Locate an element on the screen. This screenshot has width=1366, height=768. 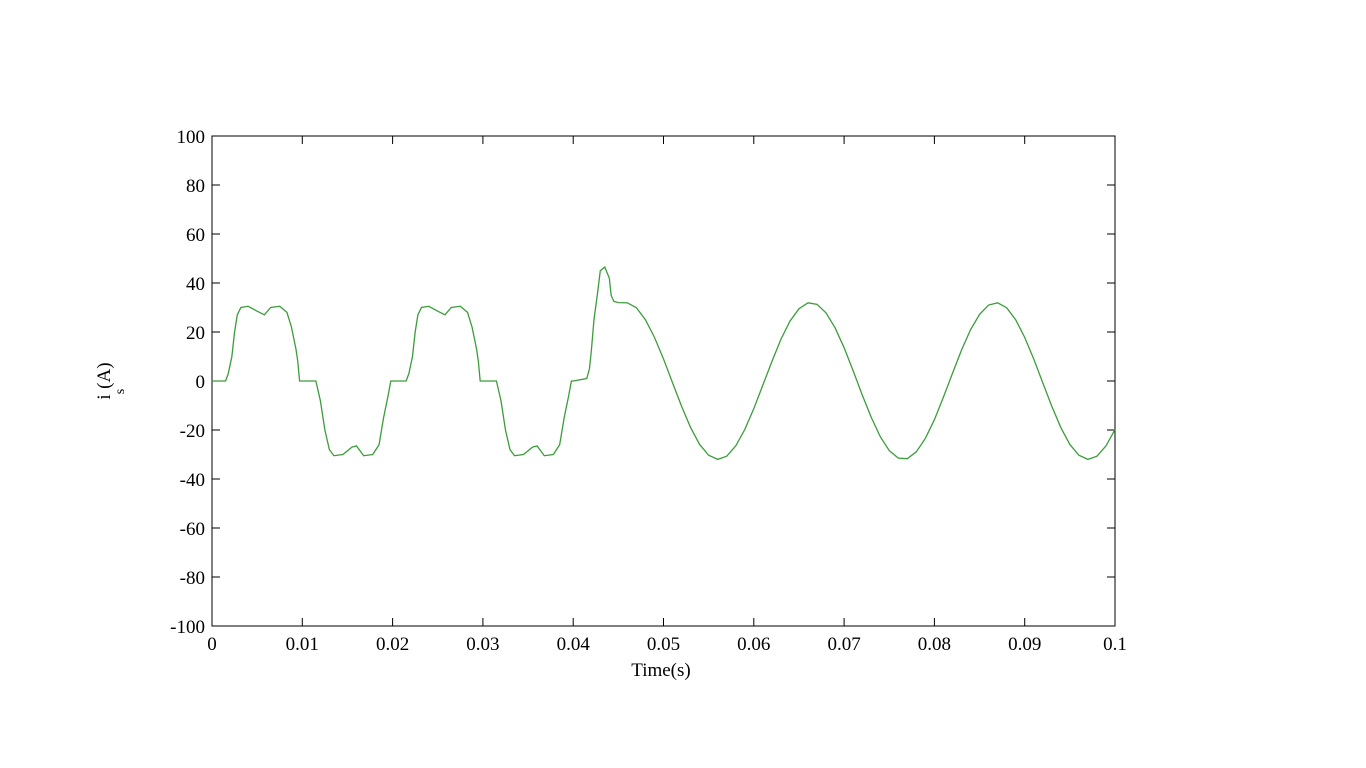
y-tick-label: 0 is located at coordinates (201, 382).